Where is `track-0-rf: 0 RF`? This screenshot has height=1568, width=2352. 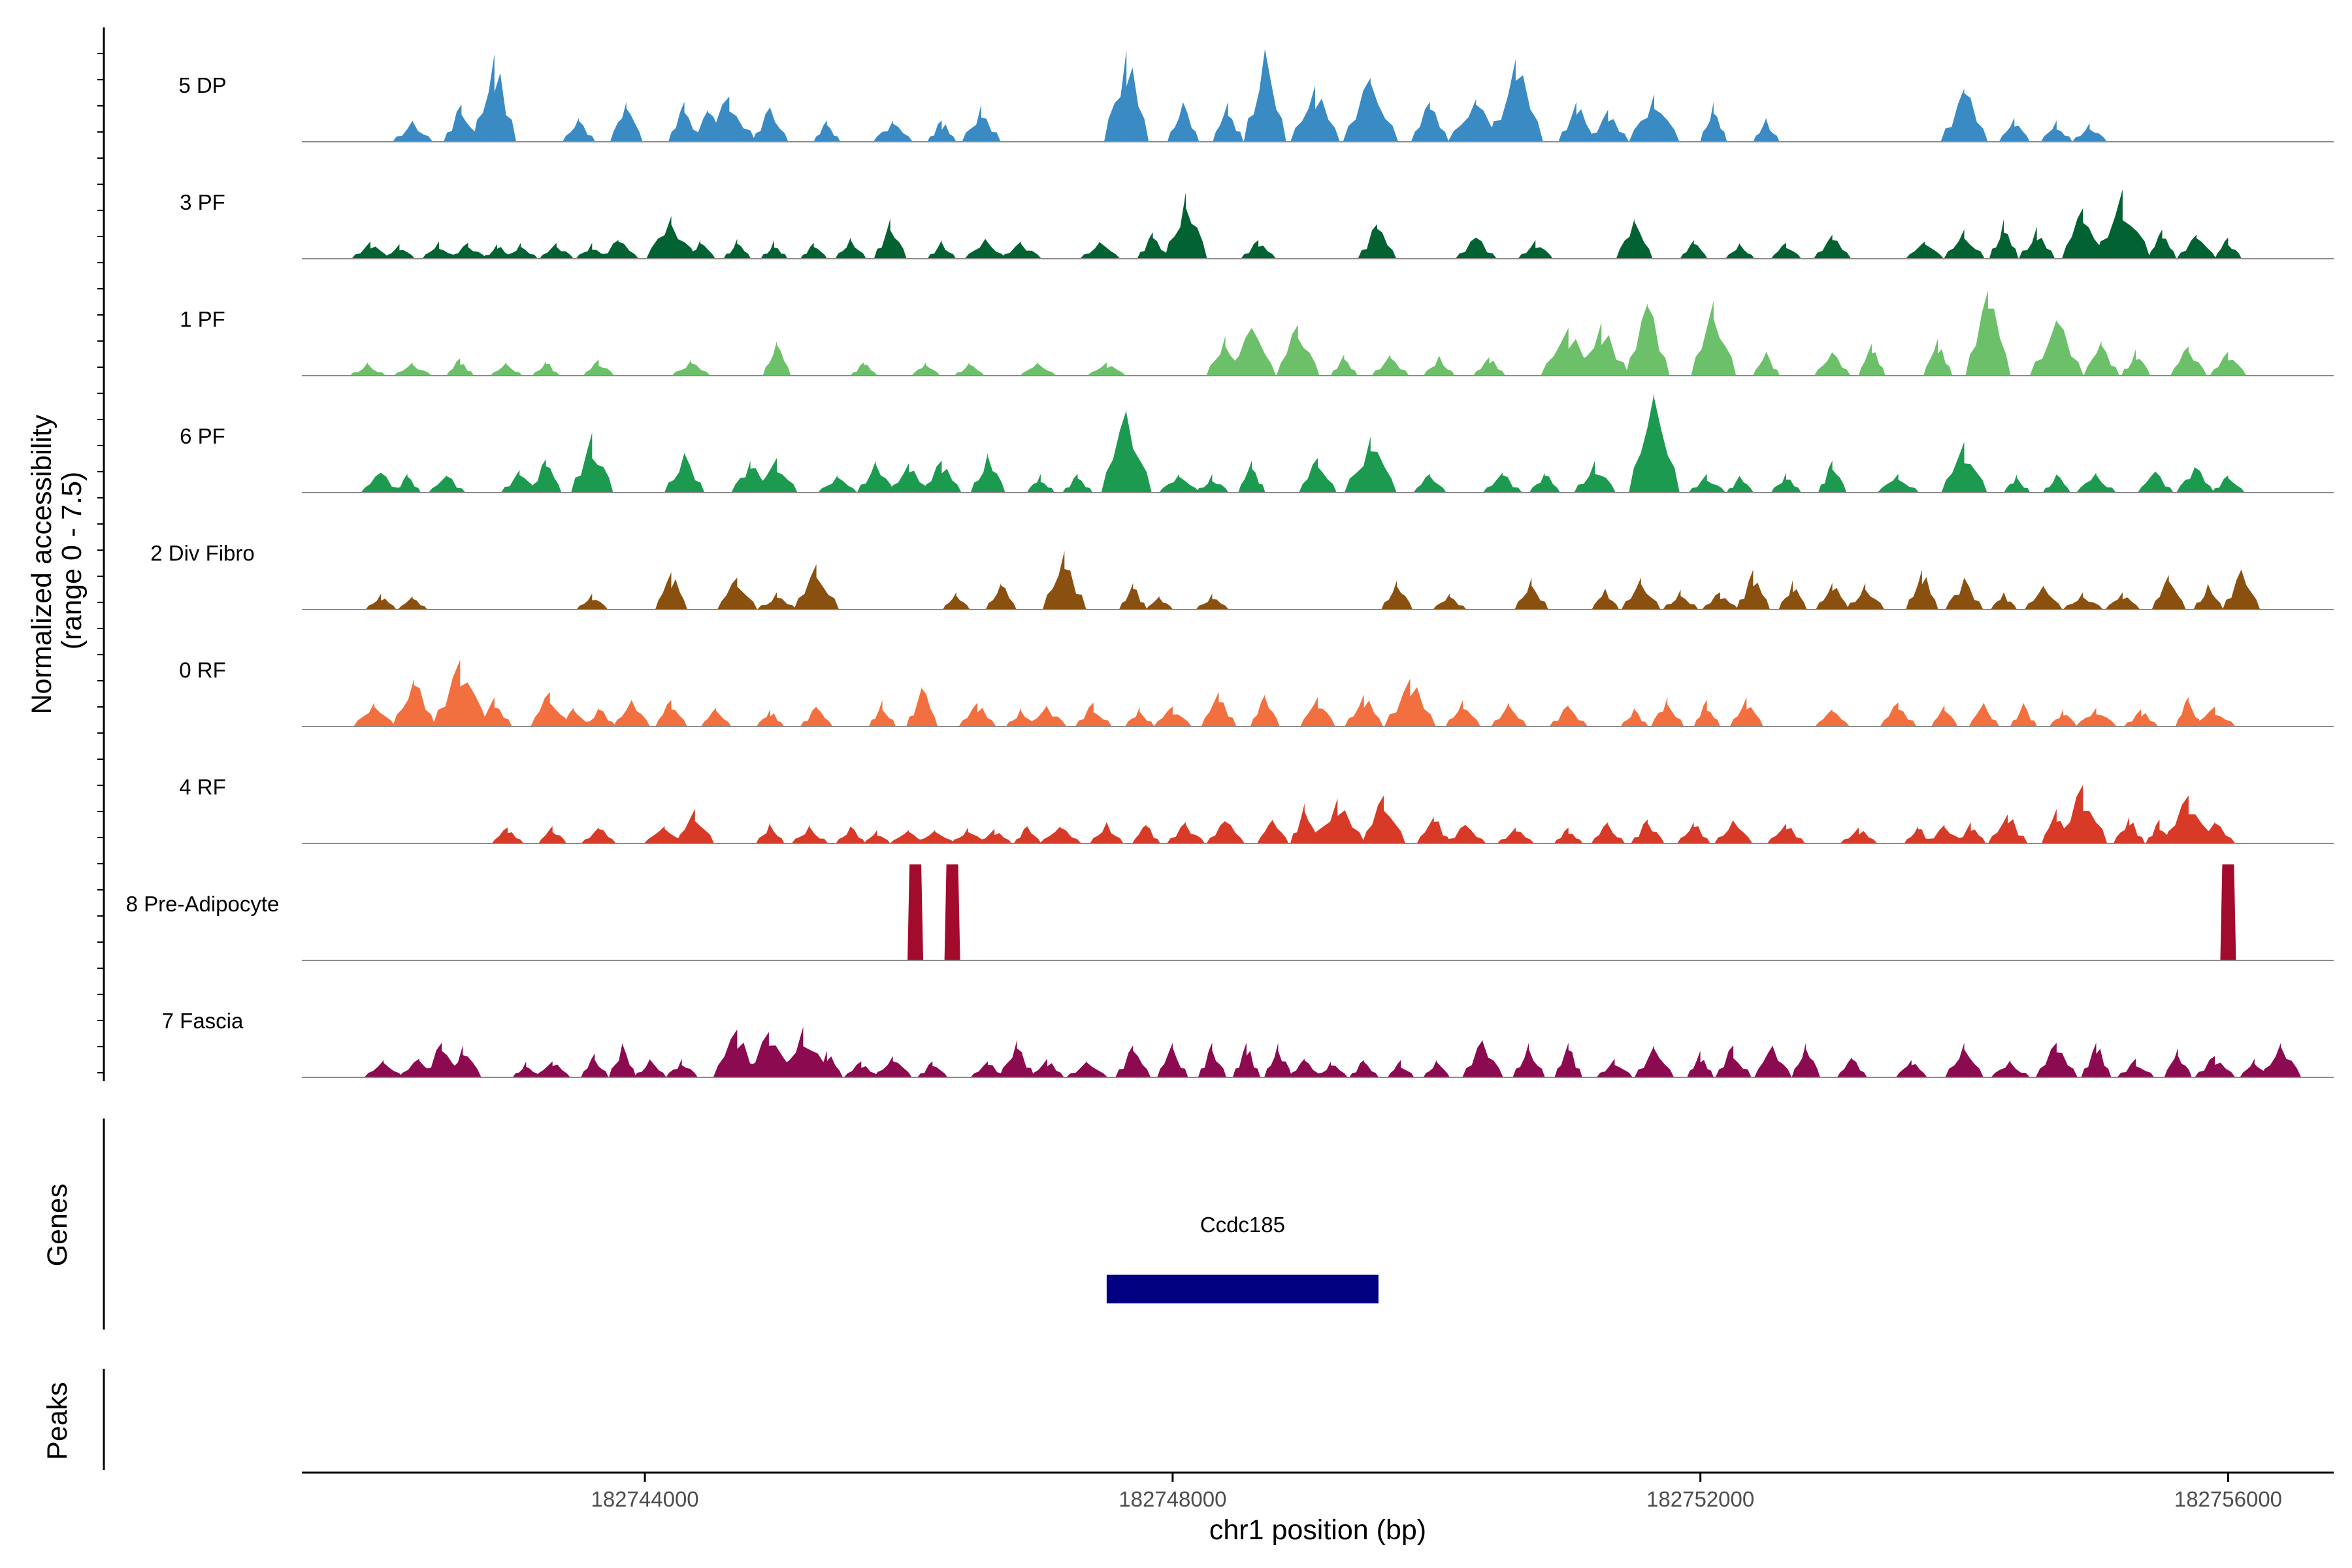 track-0-rf: 0 RF is located at coordinates (1256, 692).